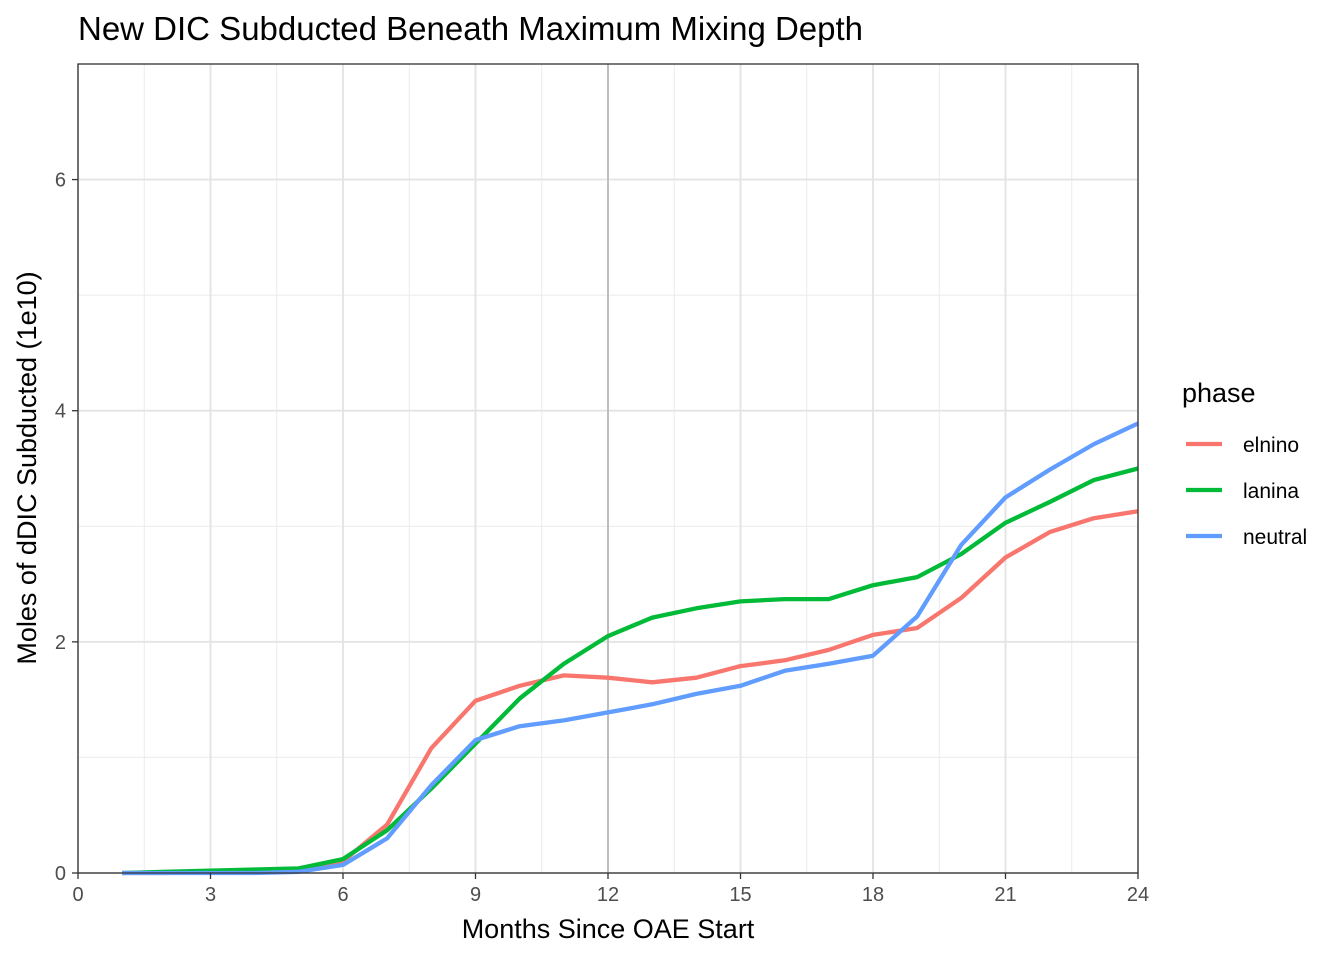 This screenshot has width=1344, height=960. What do you see at coordinates (60, 643) in the screenshot?
I see `y-tick-label: 2` at bounding box center [60, 643].